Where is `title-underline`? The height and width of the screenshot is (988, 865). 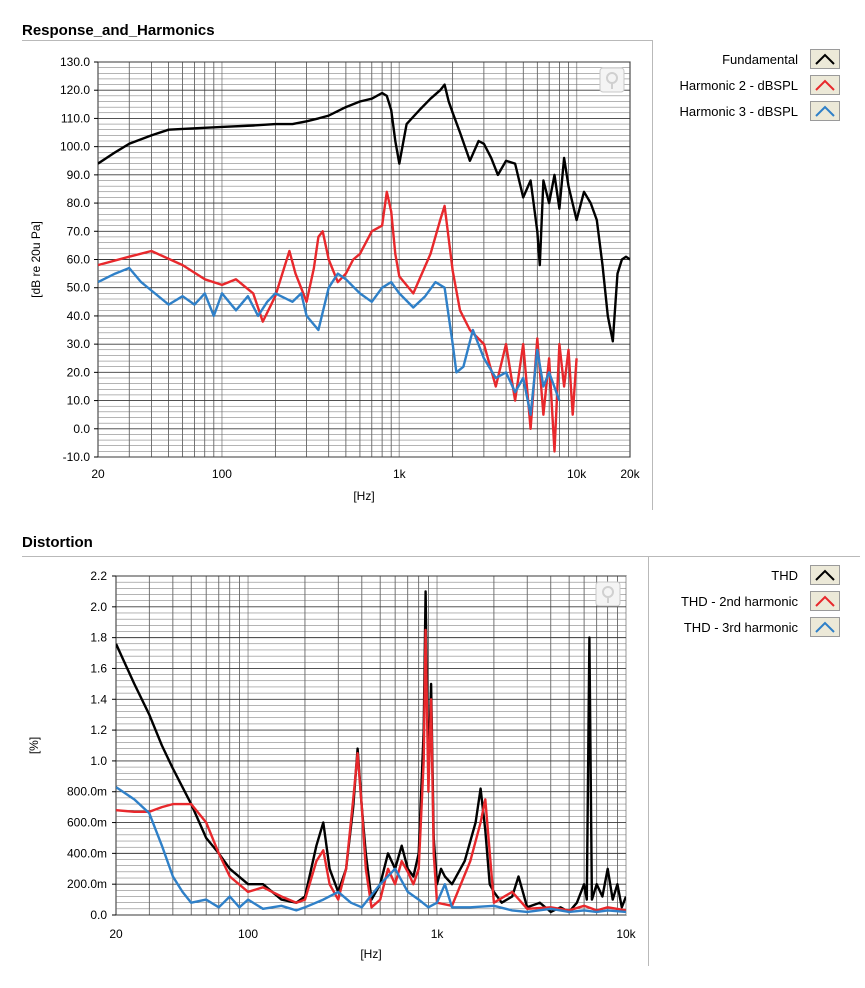
title-underline is located at coordinates (337, 40).